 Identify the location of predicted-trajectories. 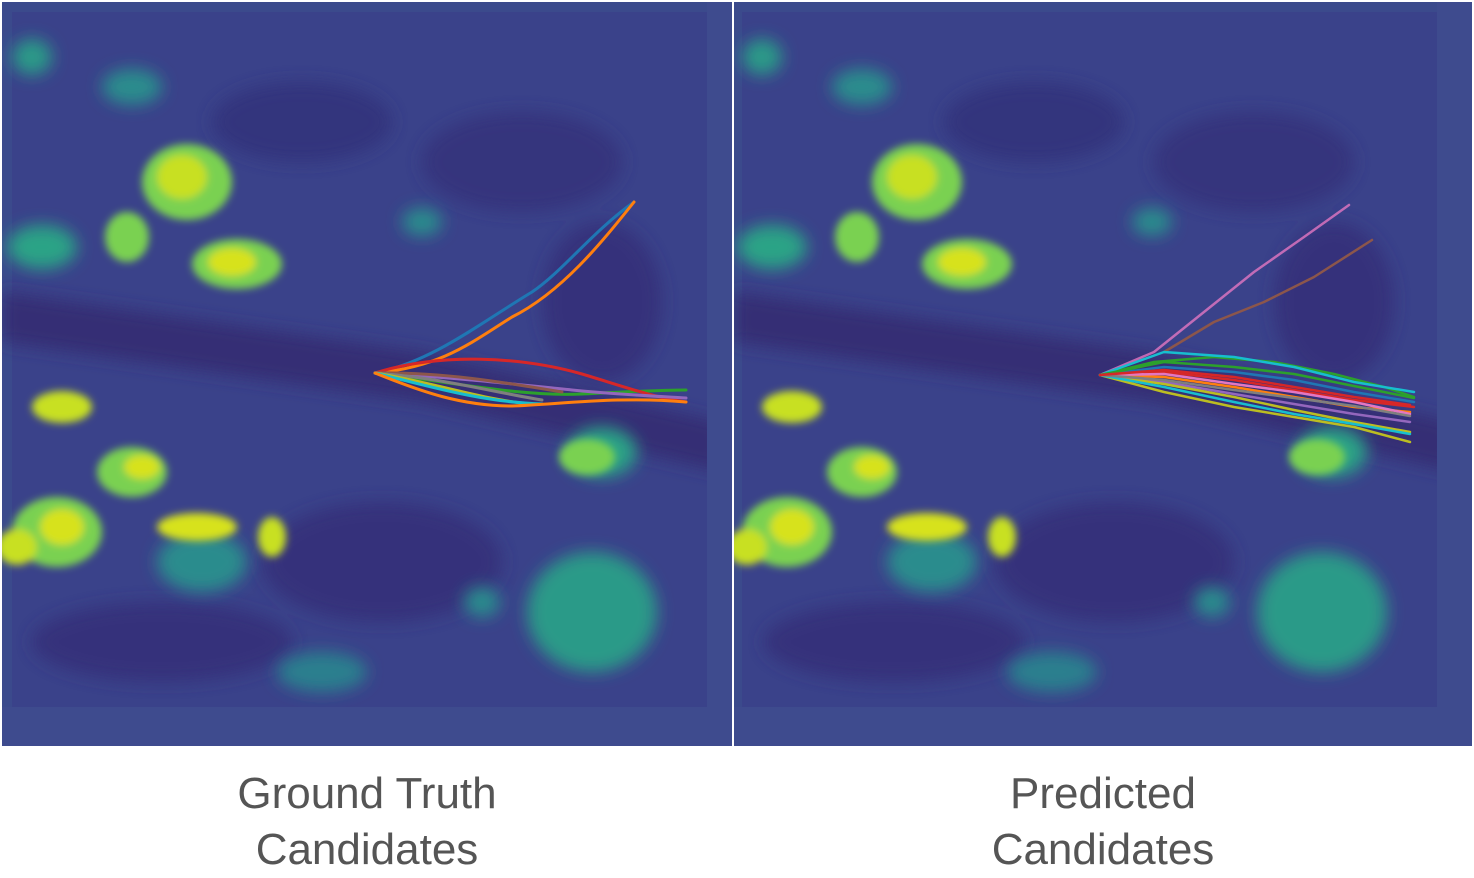
(1257, 323).